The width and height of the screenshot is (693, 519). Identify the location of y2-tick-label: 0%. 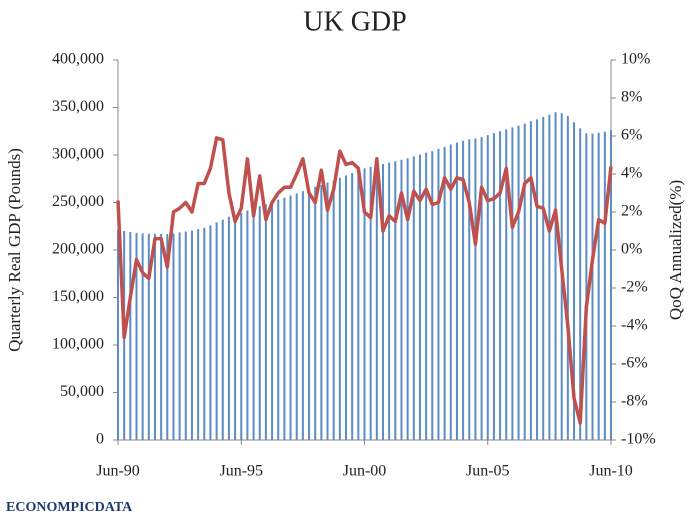
(631, 249).